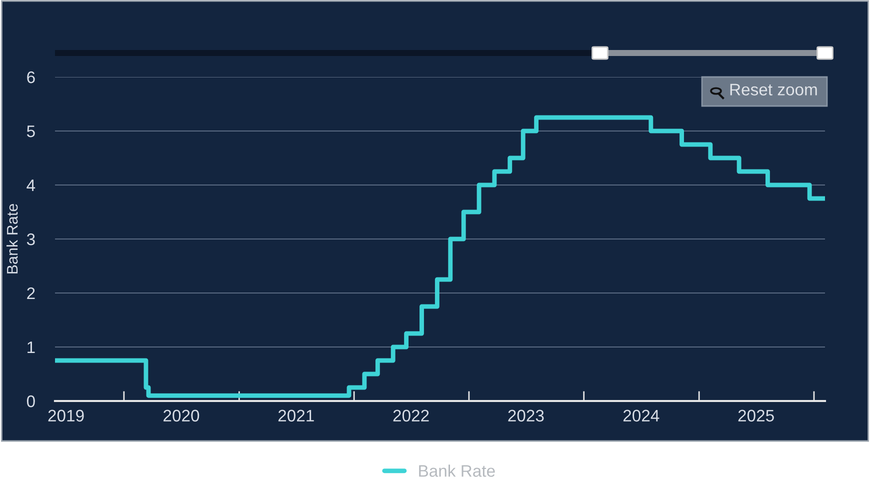 Image resolution: width=870 pixels, height=500 pixels. What do you see at coordinates (31, 293) in the screenshot?
I see `y-tick-label: 2` at bounding box center [31, 293].